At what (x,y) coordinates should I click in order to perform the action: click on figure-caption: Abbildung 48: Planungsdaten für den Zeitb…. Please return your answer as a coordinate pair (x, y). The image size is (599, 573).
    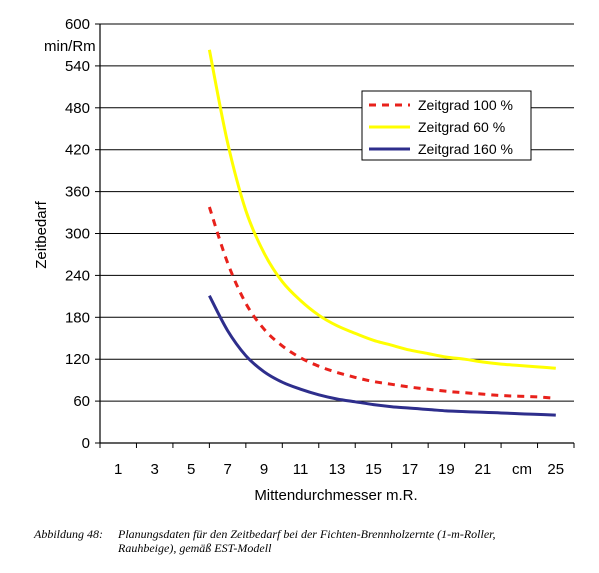
    Looking at the image, I should click on (304, 541).